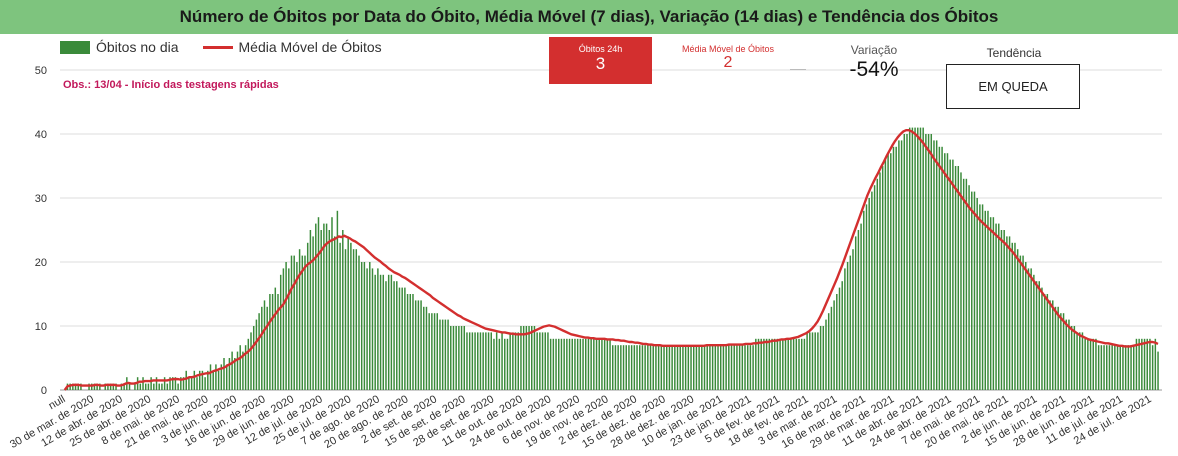 This screenshot has height=456, width=1178. What do you see at coordinates (221, 47) in the screenshot?
I see `chart-legend: Óbitos no dia Média Móvel de Óbitos` at bounding box center [221, 47].